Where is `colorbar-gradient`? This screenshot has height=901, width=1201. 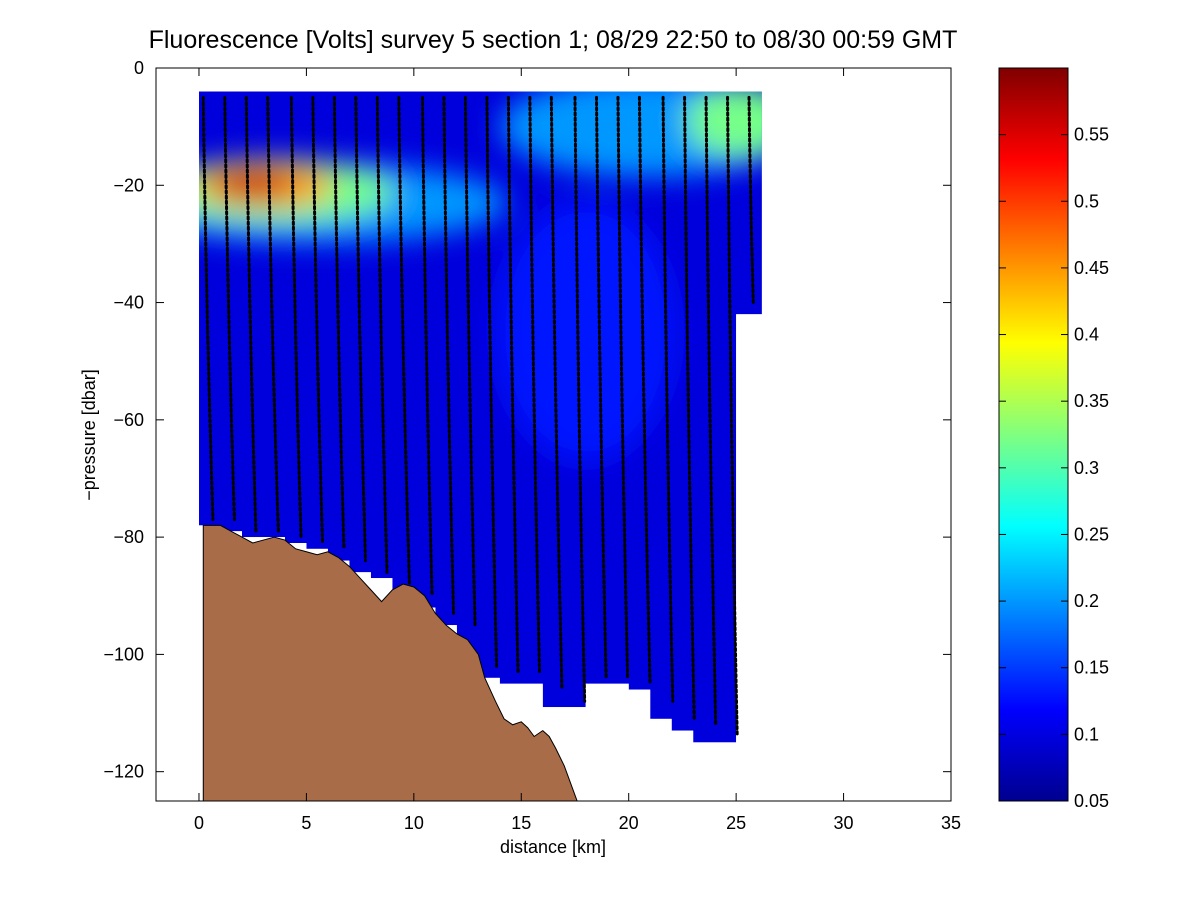
colorbar-gradient is located at coordinates (1033, 434).